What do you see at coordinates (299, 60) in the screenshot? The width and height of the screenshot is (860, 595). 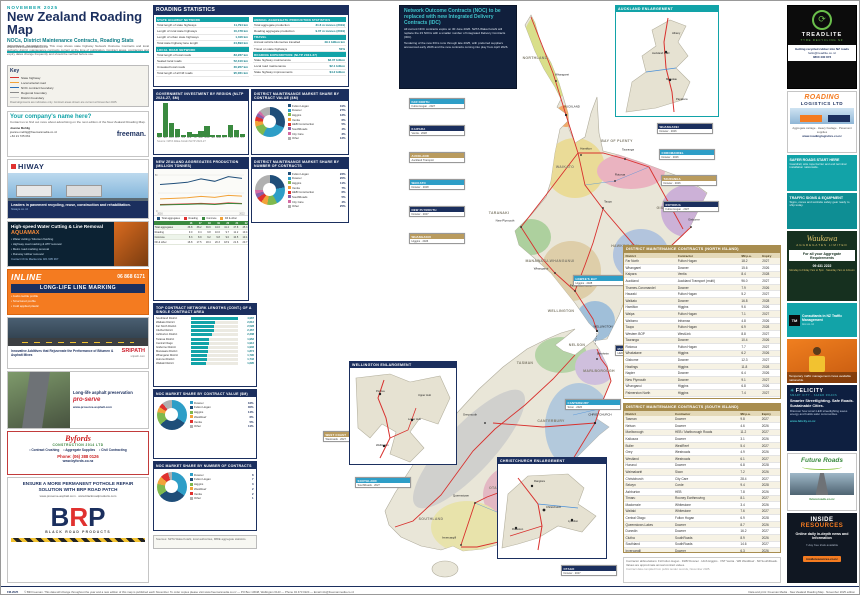 I see `stat-row: State highway maintenance $2.07 billion` at bounding box center [299, 60].